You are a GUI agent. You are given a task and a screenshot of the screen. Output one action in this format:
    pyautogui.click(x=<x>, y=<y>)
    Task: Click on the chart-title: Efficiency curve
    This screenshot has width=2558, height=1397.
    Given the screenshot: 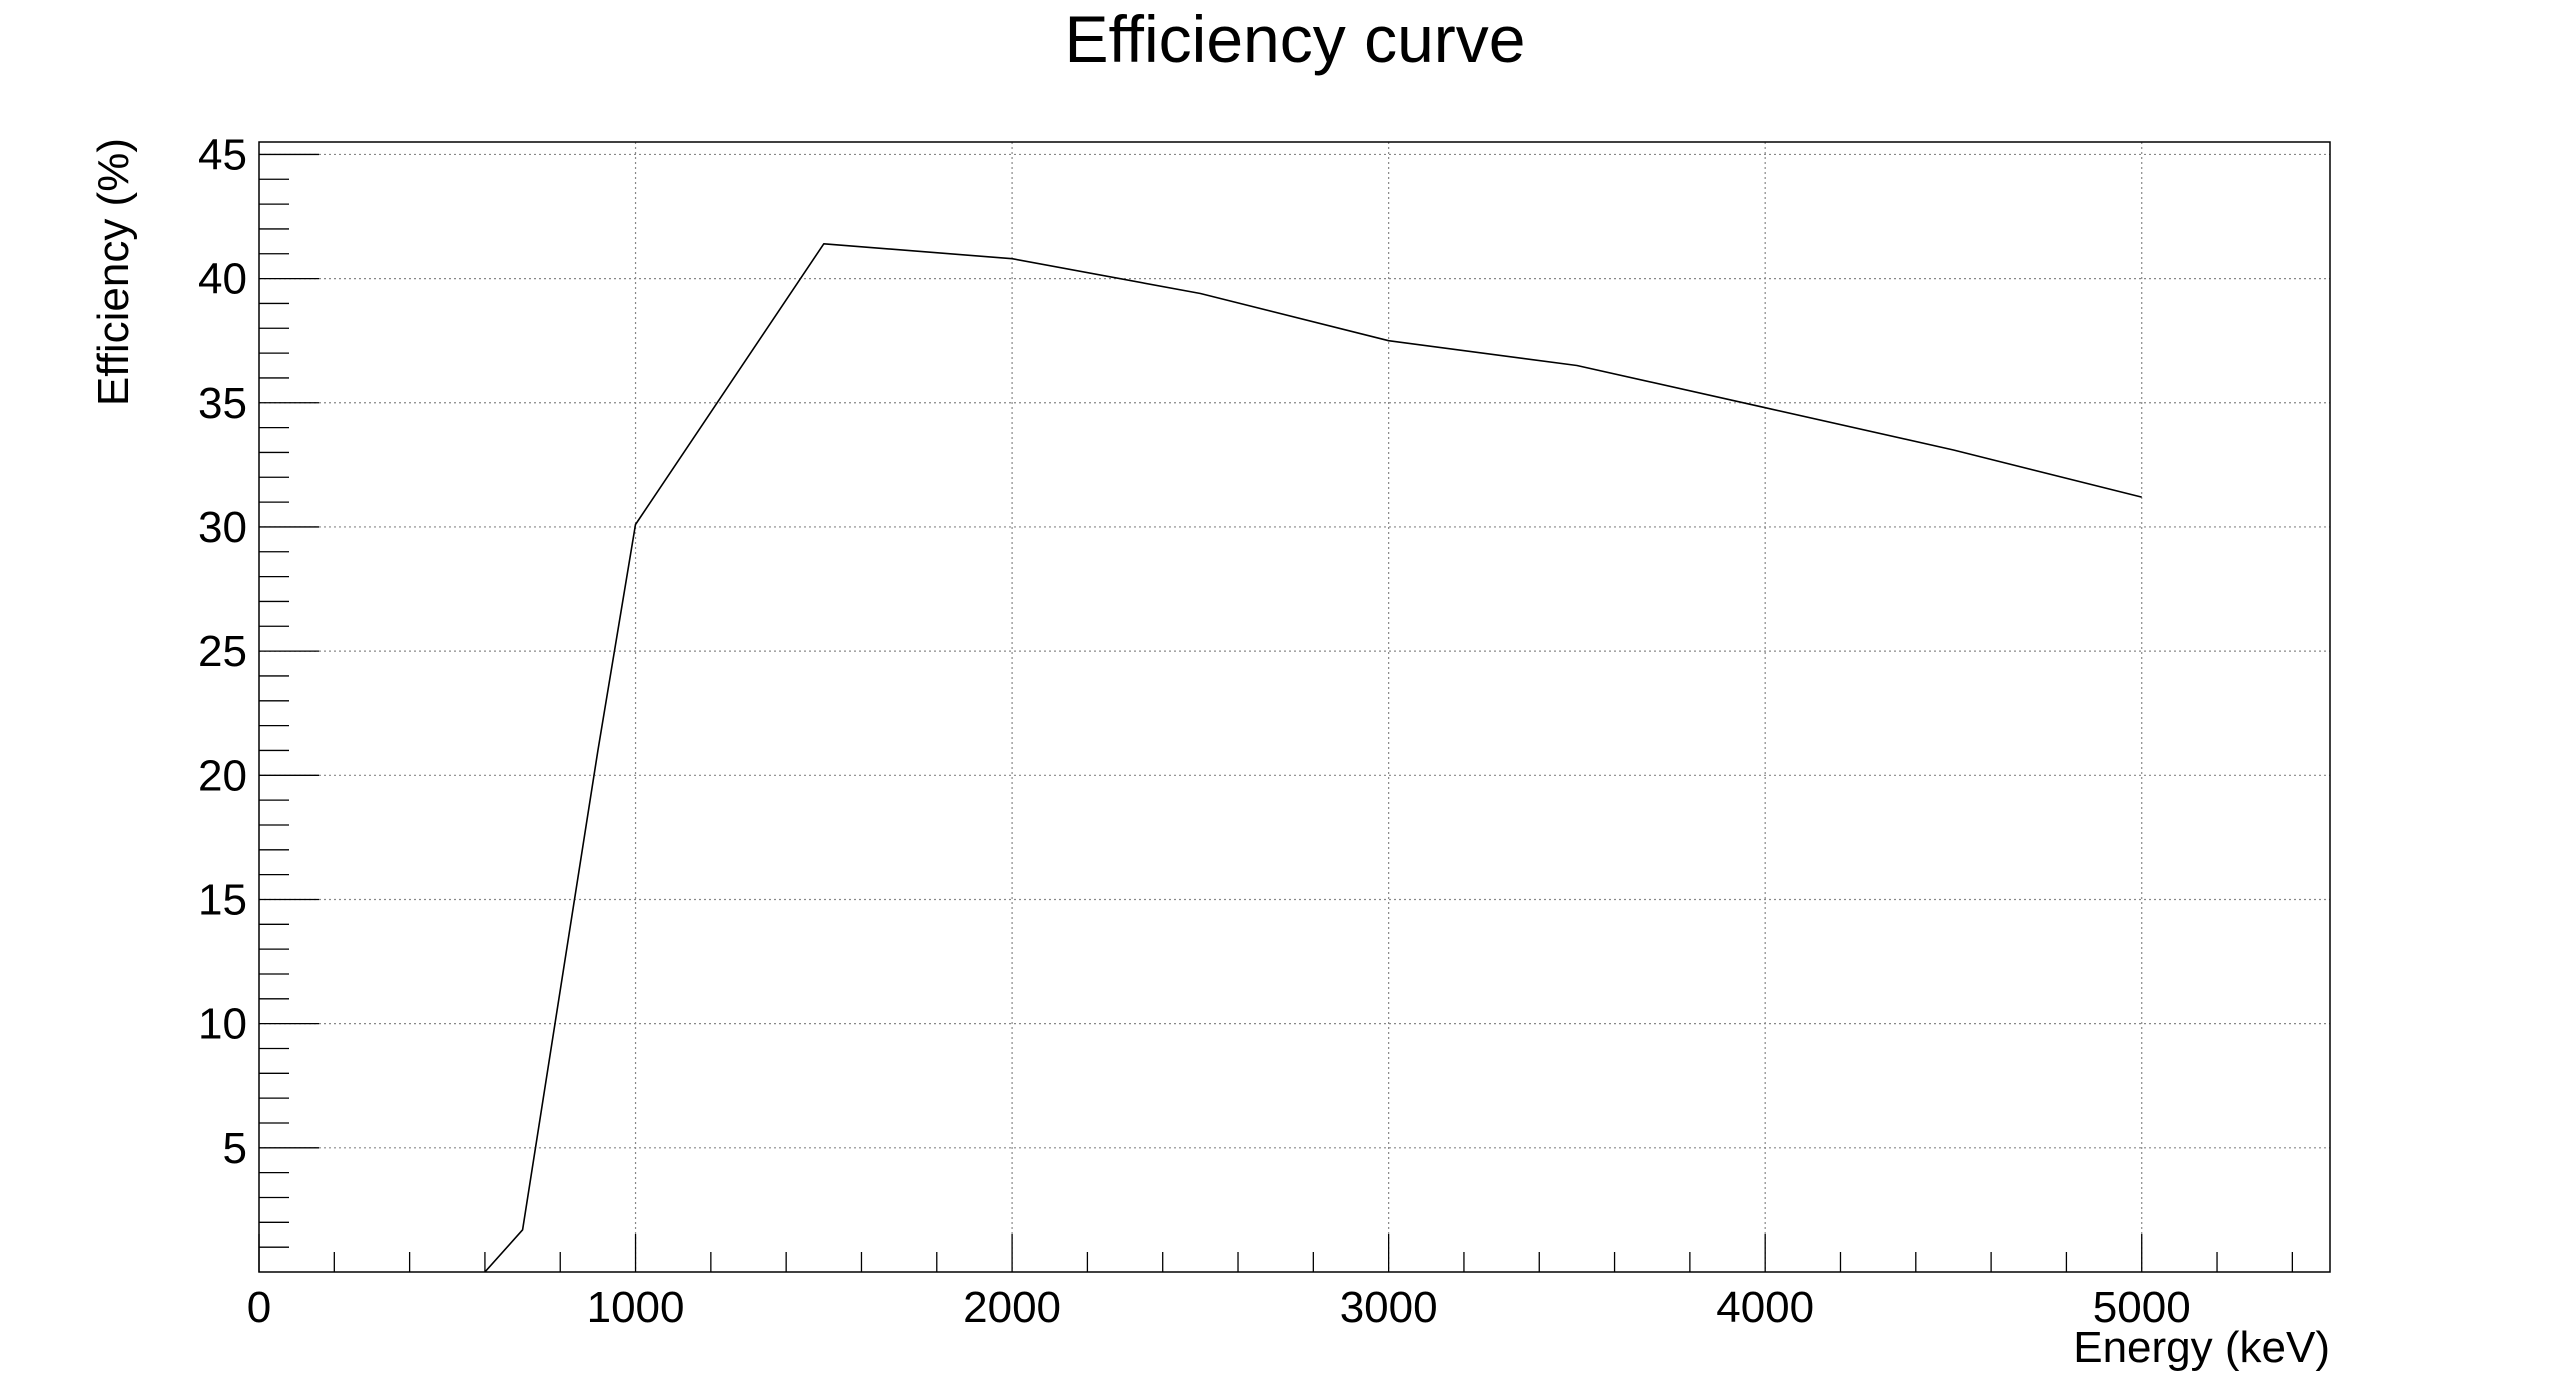 What is the action you would take?
    pyautogui.click(x=1295, y=39)
    